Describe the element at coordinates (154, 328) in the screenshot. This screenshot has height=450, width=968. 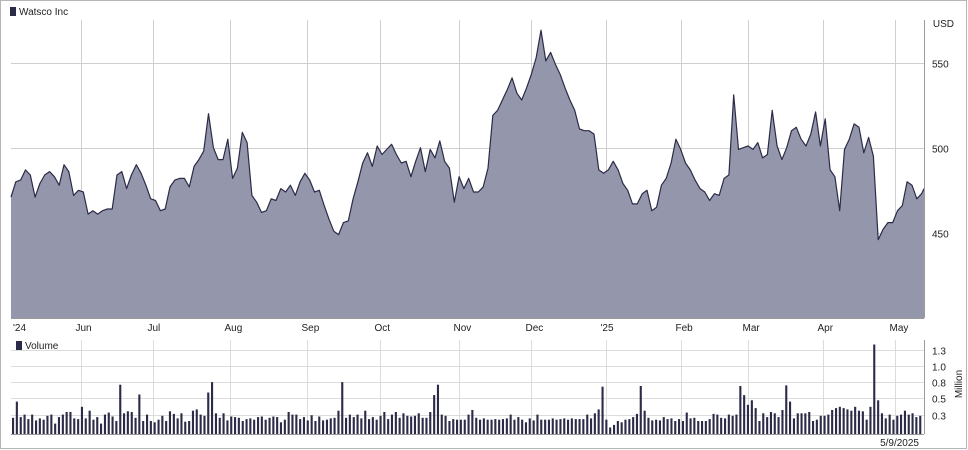
I see `x-tick-label: Jul` at that location.